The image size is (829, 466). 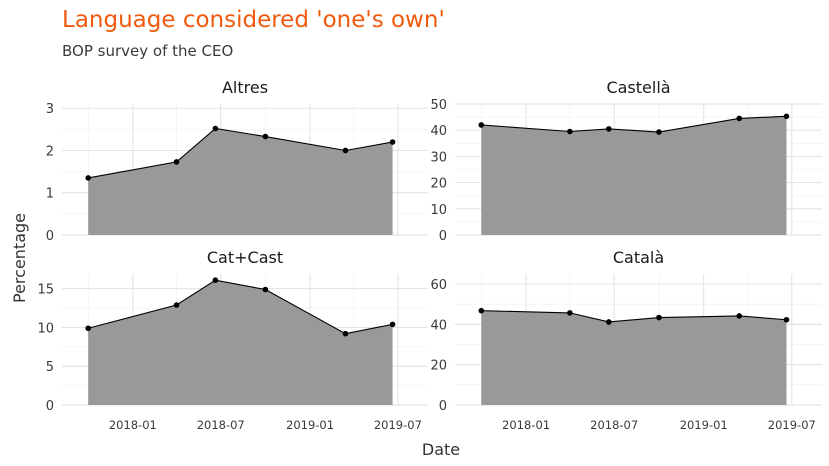 What do you see at coordinates (50, 151) in the screenshot?
I see `y-tick-label: 2` at bounding box center [50, 151].